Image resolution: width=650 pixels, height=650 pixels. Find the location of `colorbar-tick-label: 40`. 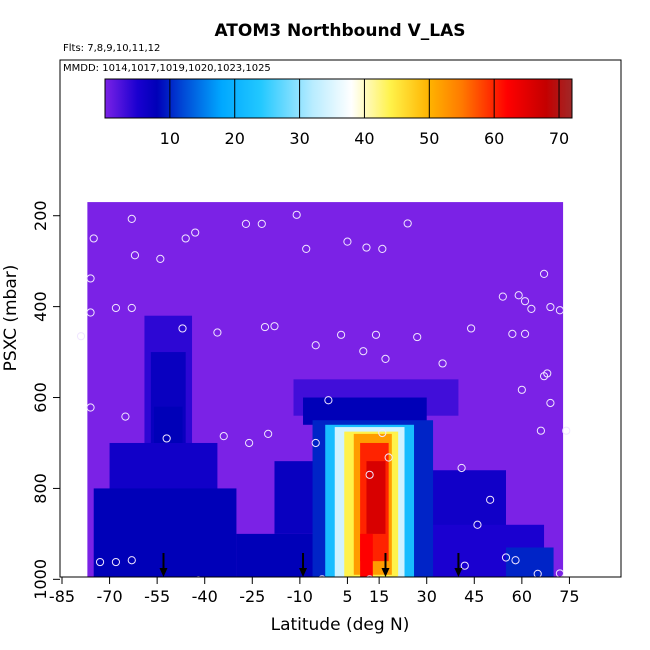

colorbar-tick-label: 40 is located at coordinates (364, 138).